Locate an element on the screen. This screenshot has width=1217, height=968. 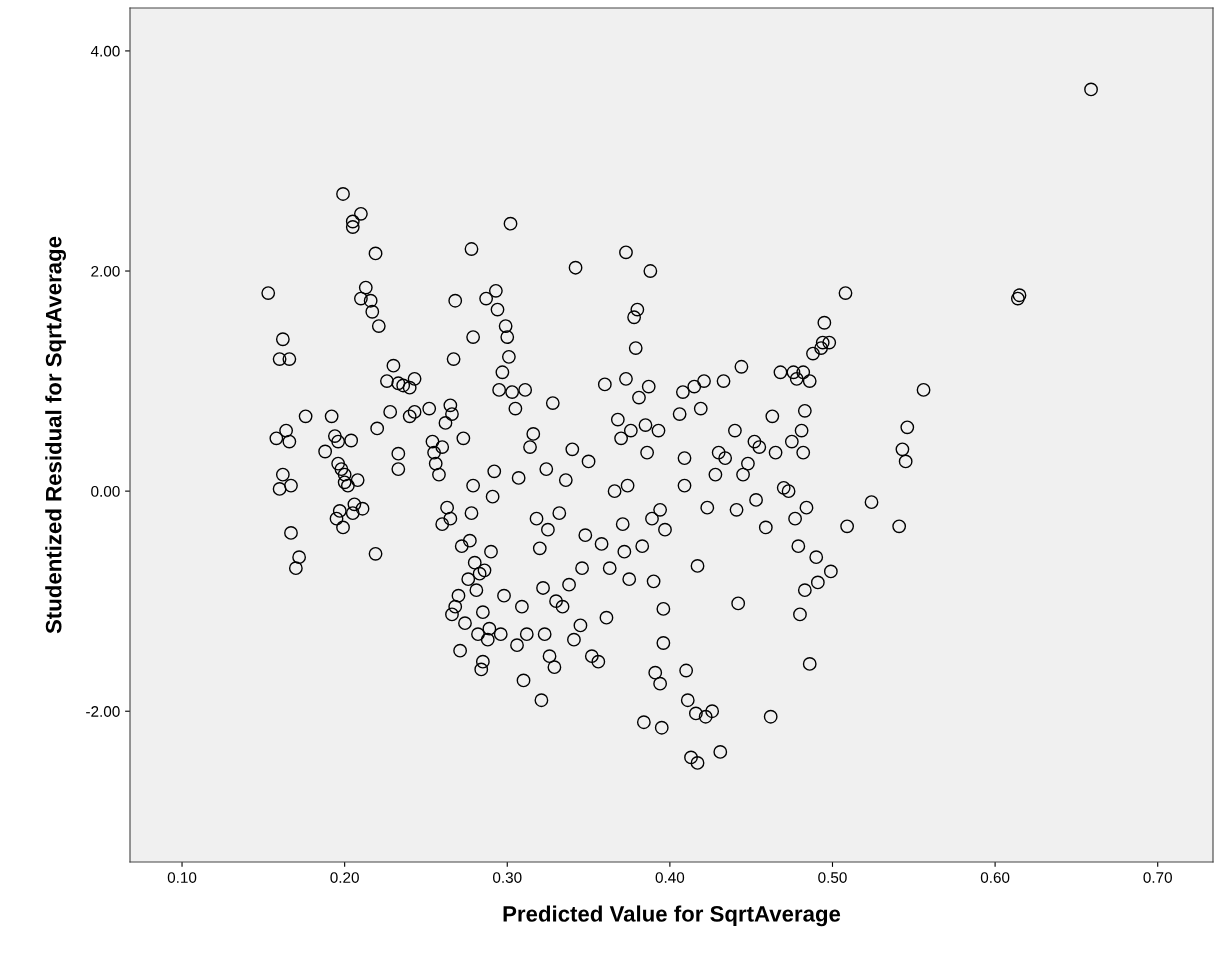
x-tick-label: 0.20 is located at coordinates (344, 877).